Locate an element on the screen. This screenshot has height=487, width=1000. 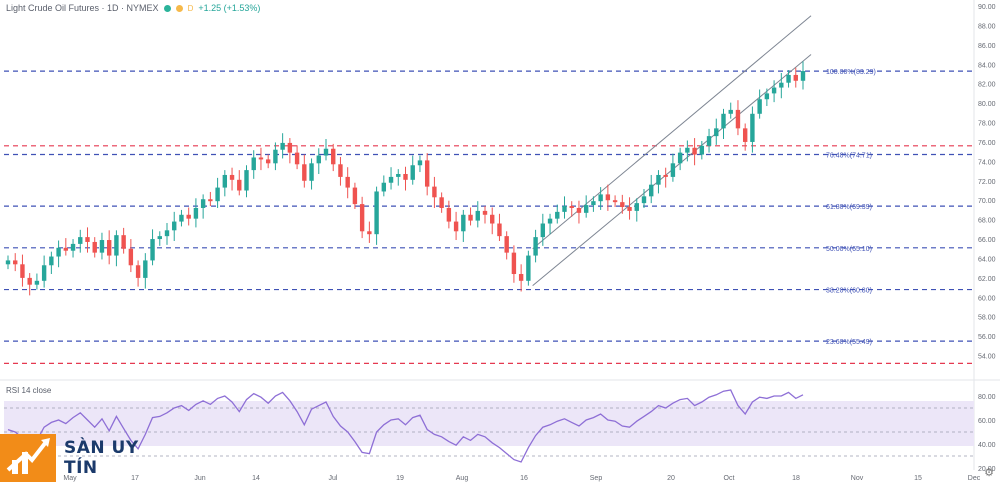
rsi-label: RSI 14 close is located at coordinates (29, 390).